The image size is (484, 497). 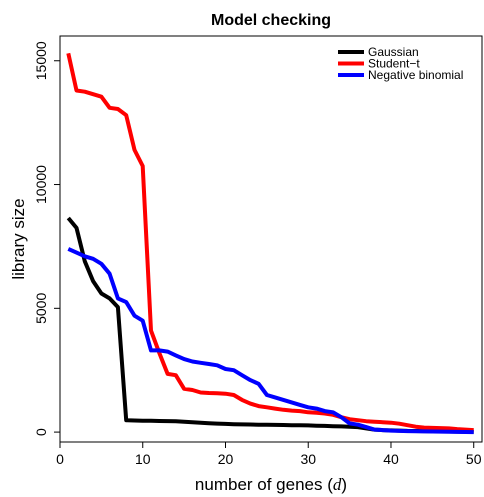 I want to click on chart-title: Model checking, so click(x=271, y=20).